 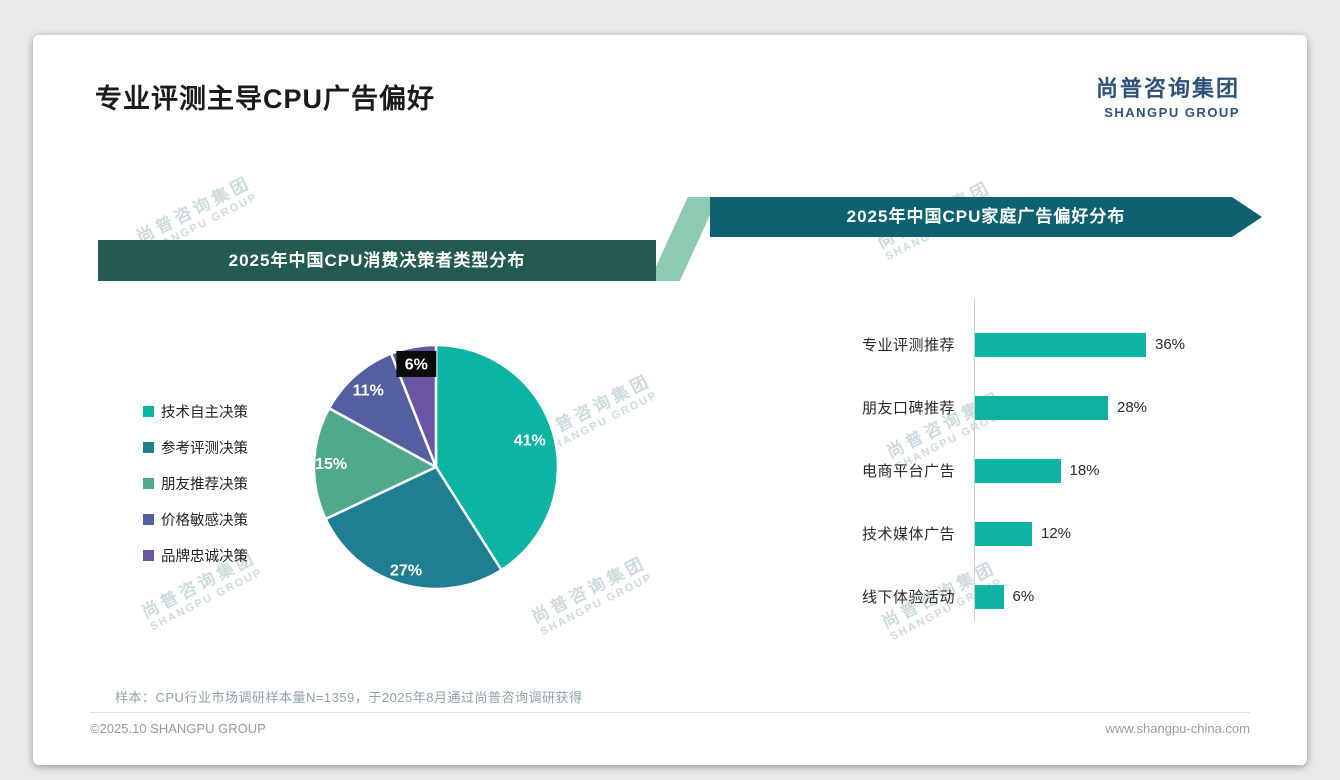 I want to click on bar-value-label: 18%, so click(x=1084, y=470).